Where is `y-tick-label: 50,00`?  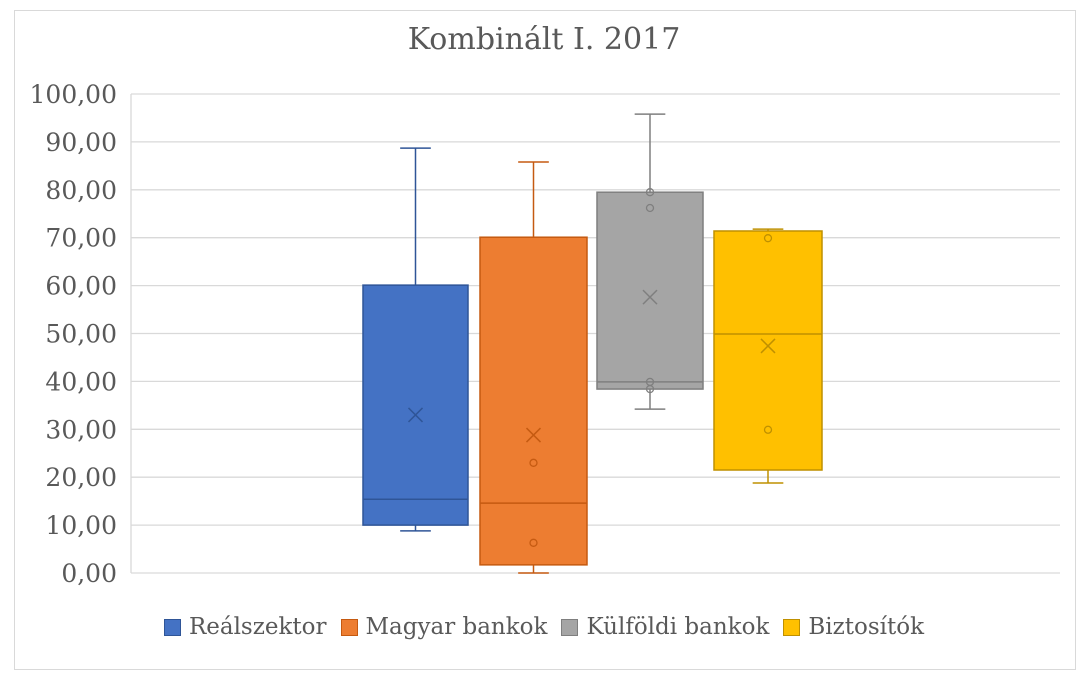
y-tick-label: 50,00 is located at coordinates (81, 334).